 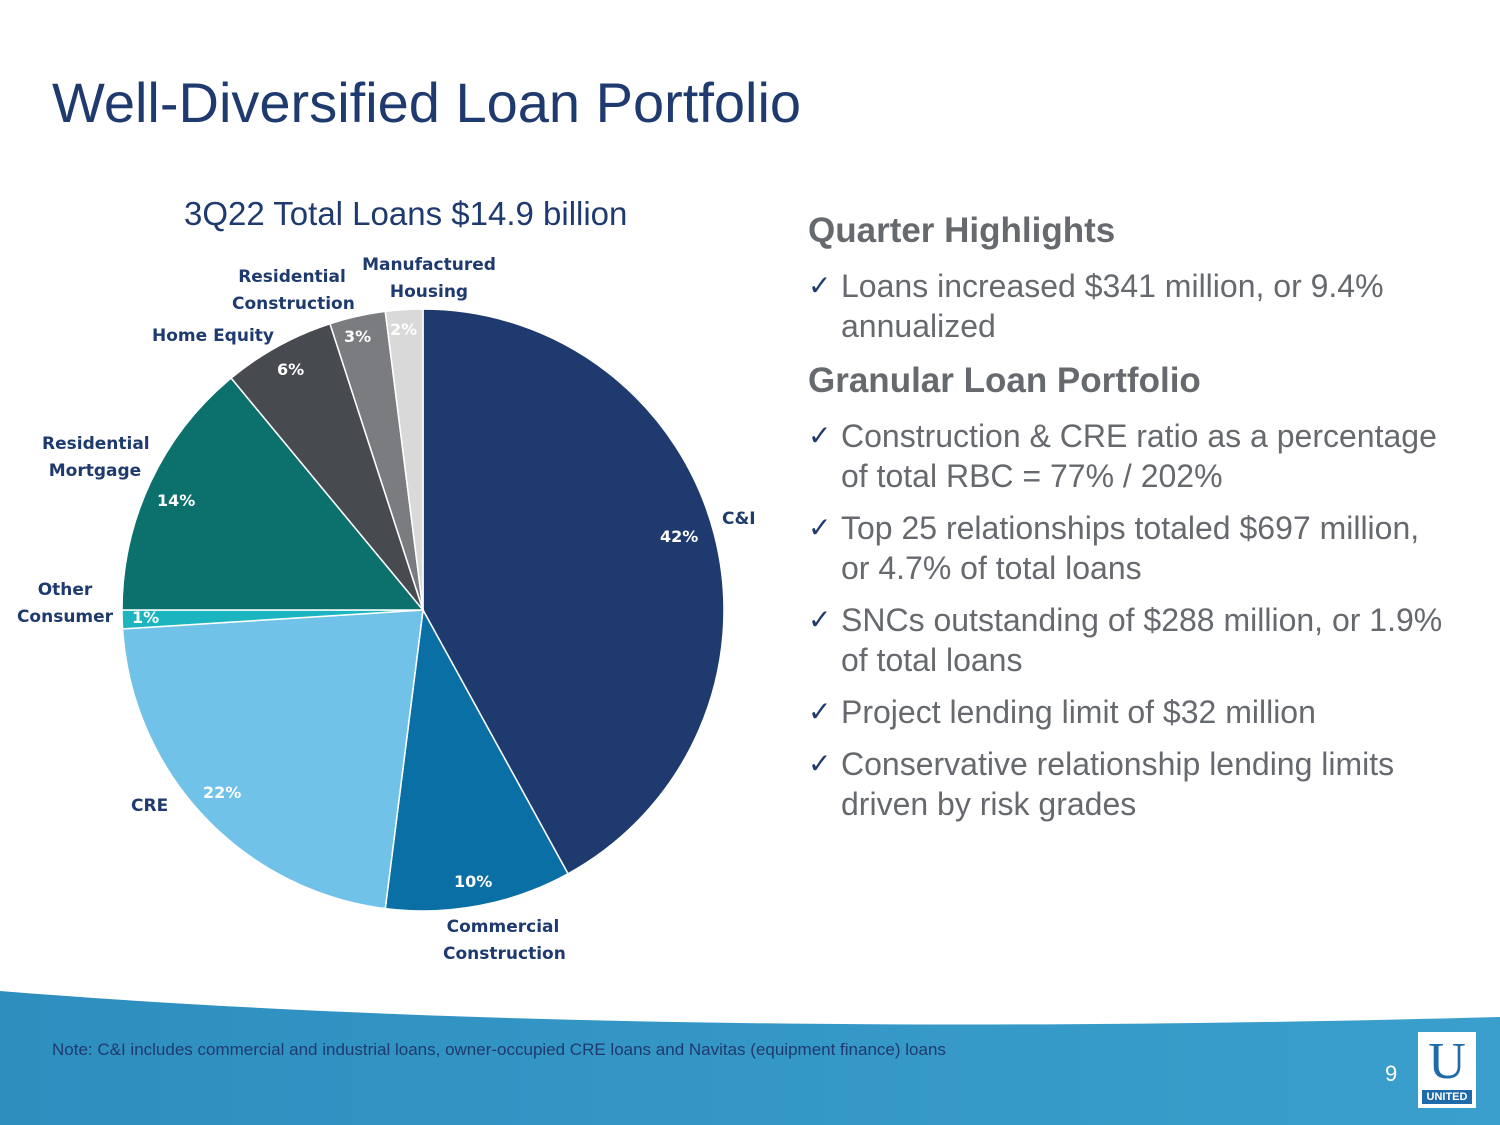 I want to click on footer-band, so click(x=750, y=1058).